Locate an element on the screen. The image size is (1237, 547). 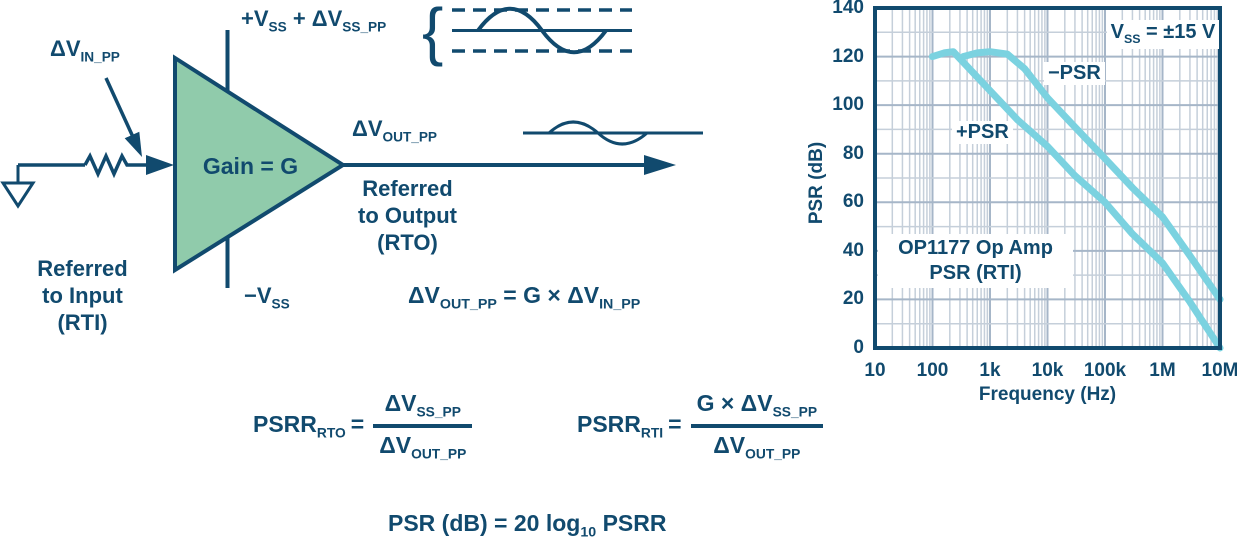
chart-x-axis-title: Frequency (Hz) is located at coordinates (1047, 394).